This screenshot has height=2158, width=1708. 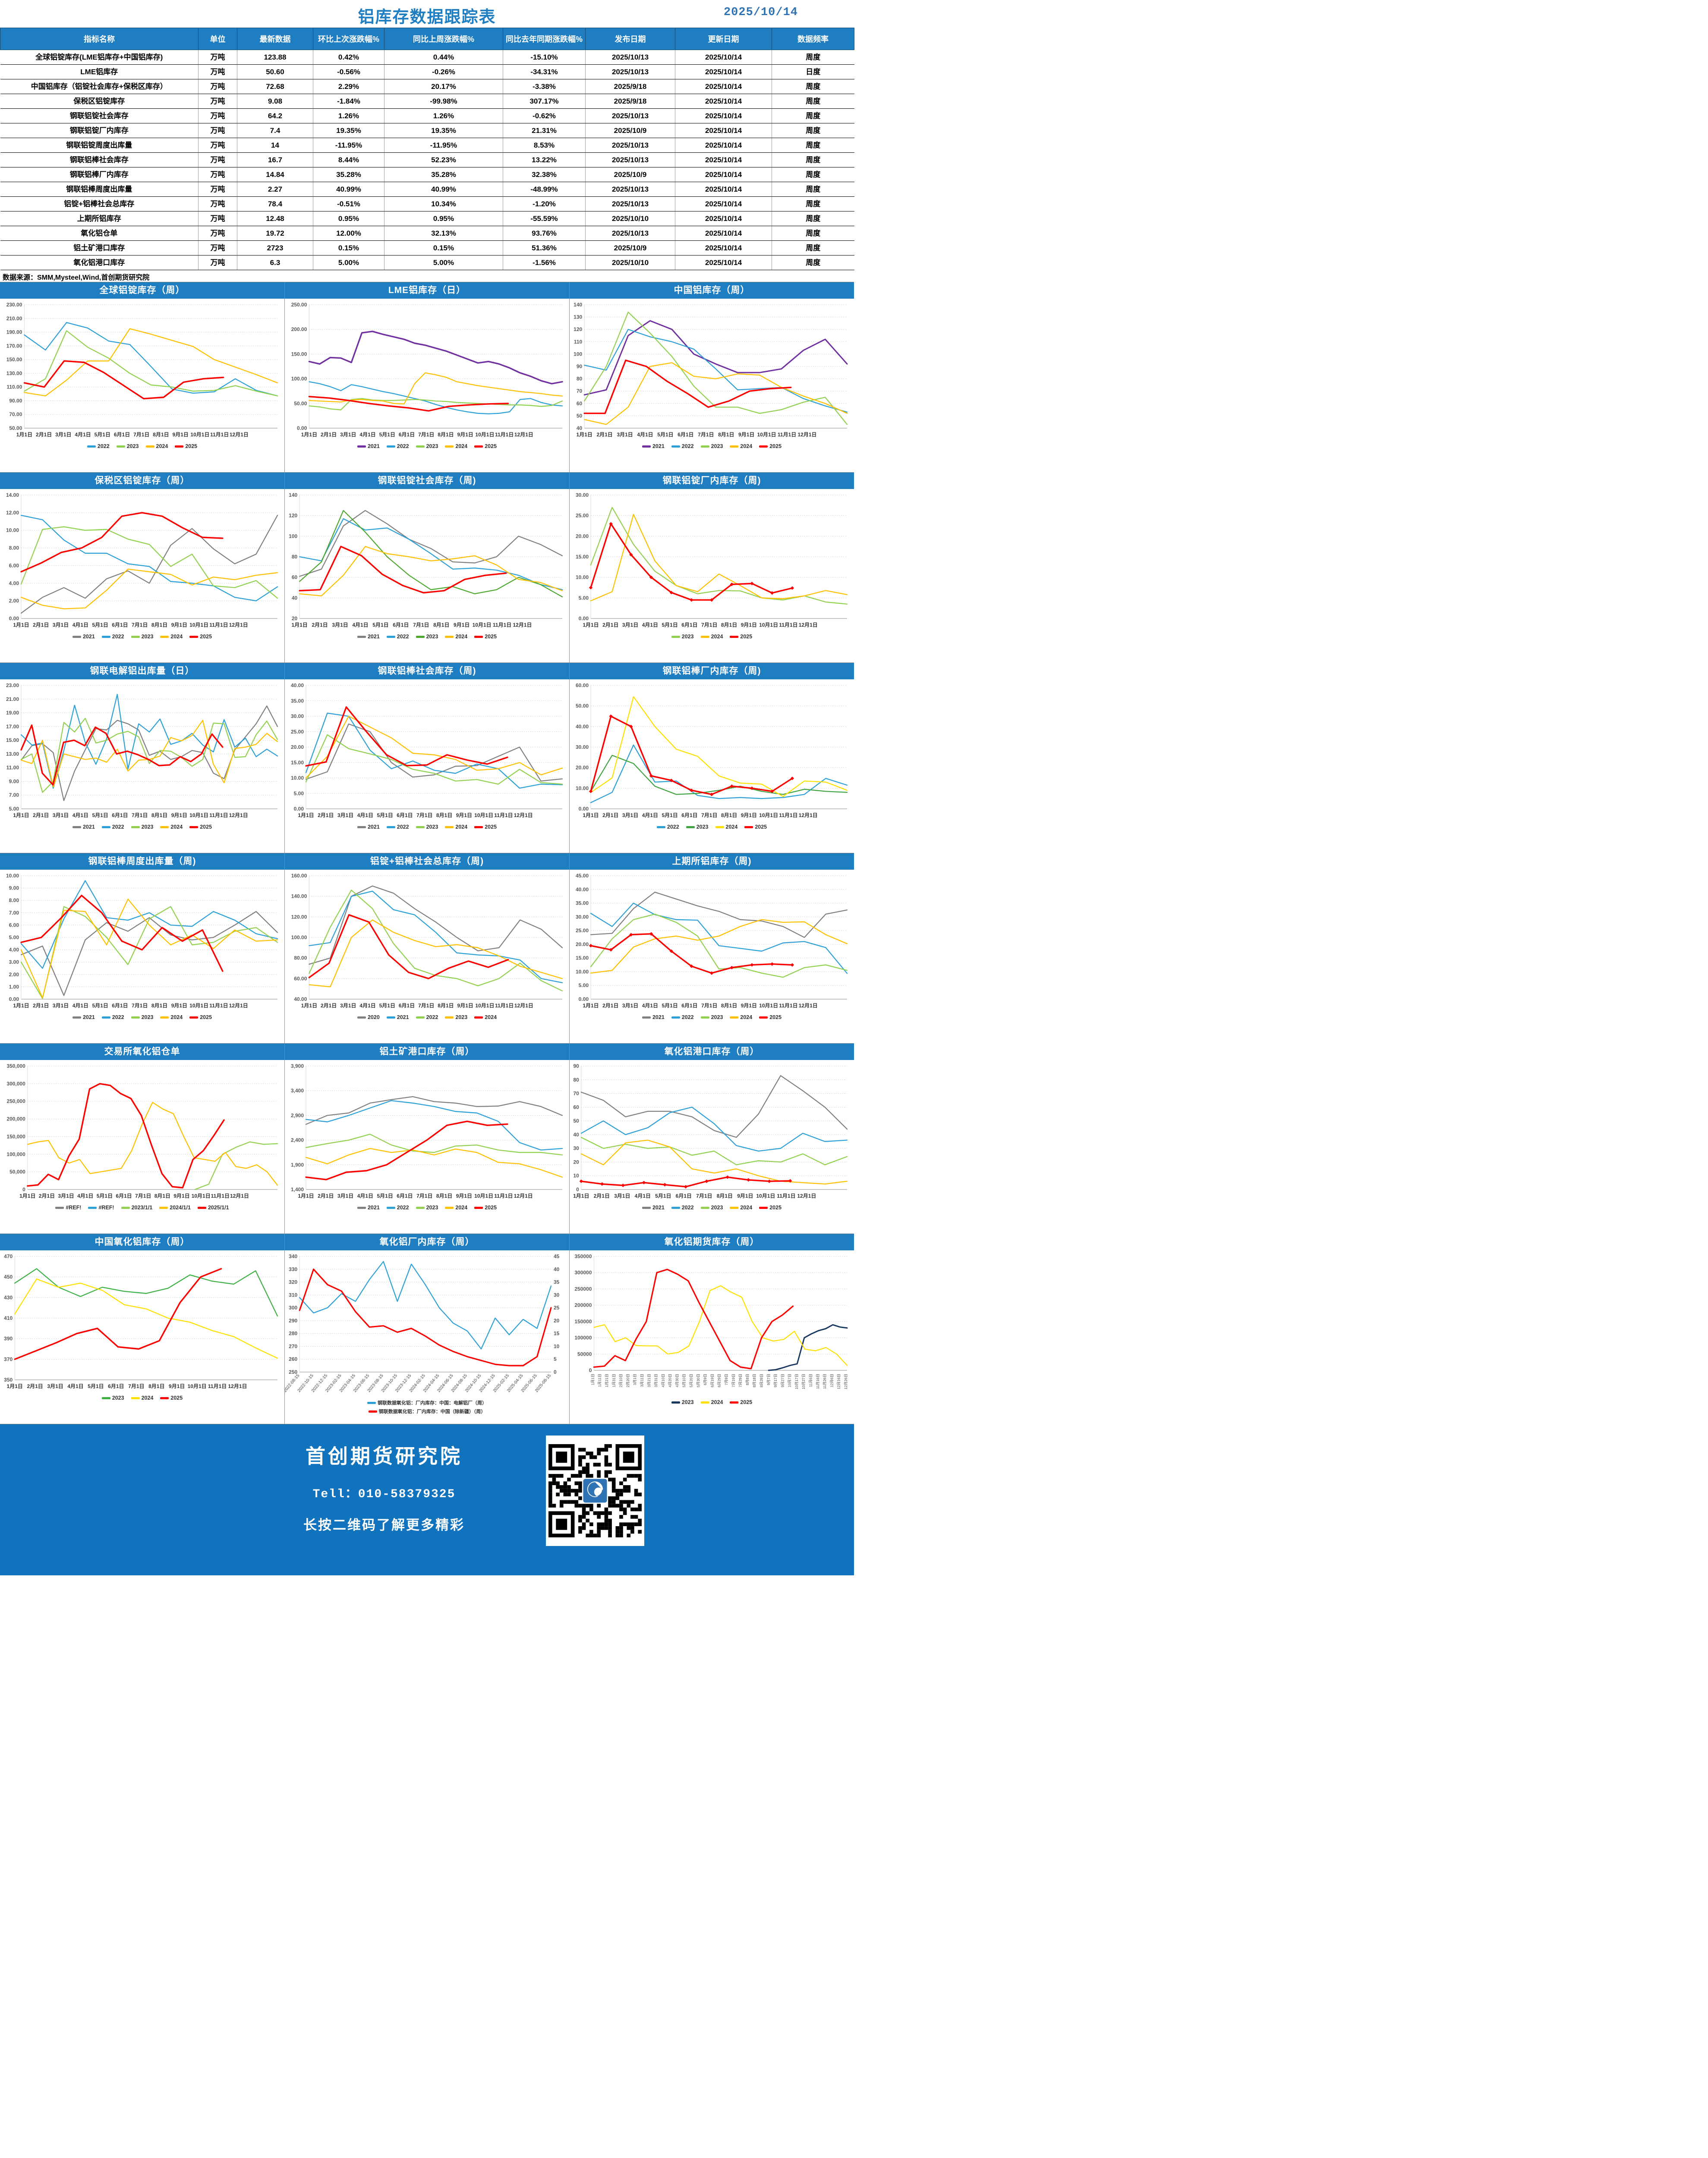 What do you see at coordinates (384, 1525) in the screenshot?
I see `qr-hint: 长按二维码了解更多精彩` at bounding box center [384, 1525].